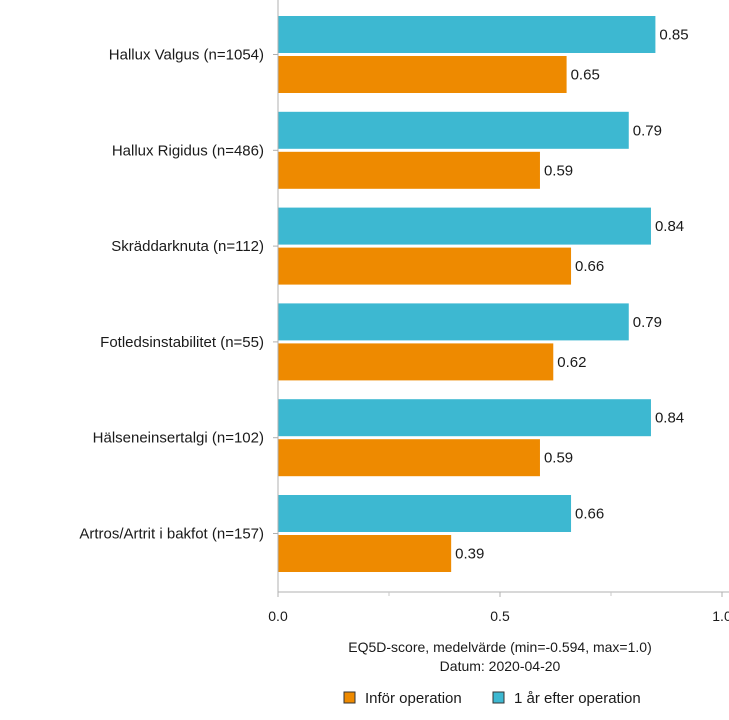  I want to click on value-label-before-5: 0.39, so click(469, 554).